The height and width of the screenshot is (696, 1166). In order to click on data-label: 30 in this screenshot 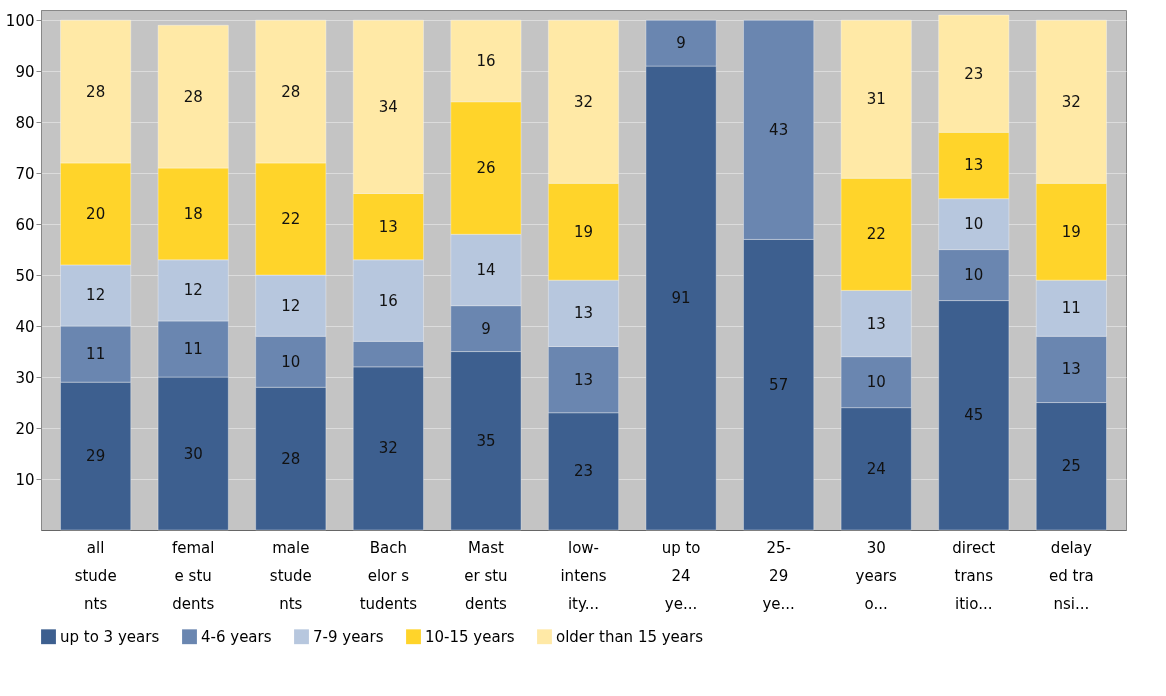, I will do `click(193, 453)`.